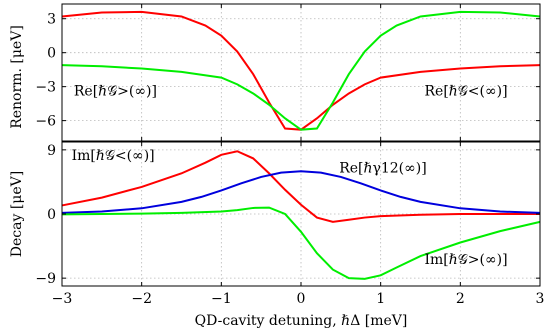 The height and width of the screenshot is (331, 547). What do you see at coordinates (17, 214) in the screenshot?
I see `decay-panel-y-axis-label: Decay [μeV]` at bounding box center [17, 214].